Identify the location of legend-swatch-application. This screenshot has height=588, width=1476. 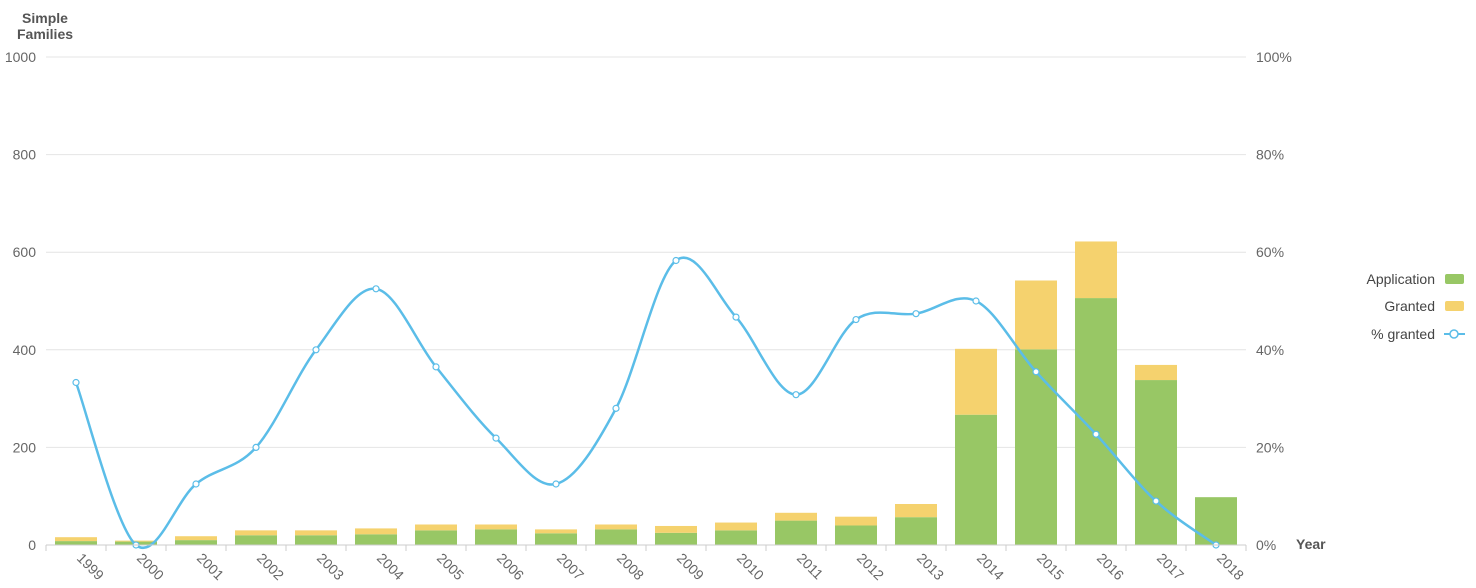
(1454, 279).